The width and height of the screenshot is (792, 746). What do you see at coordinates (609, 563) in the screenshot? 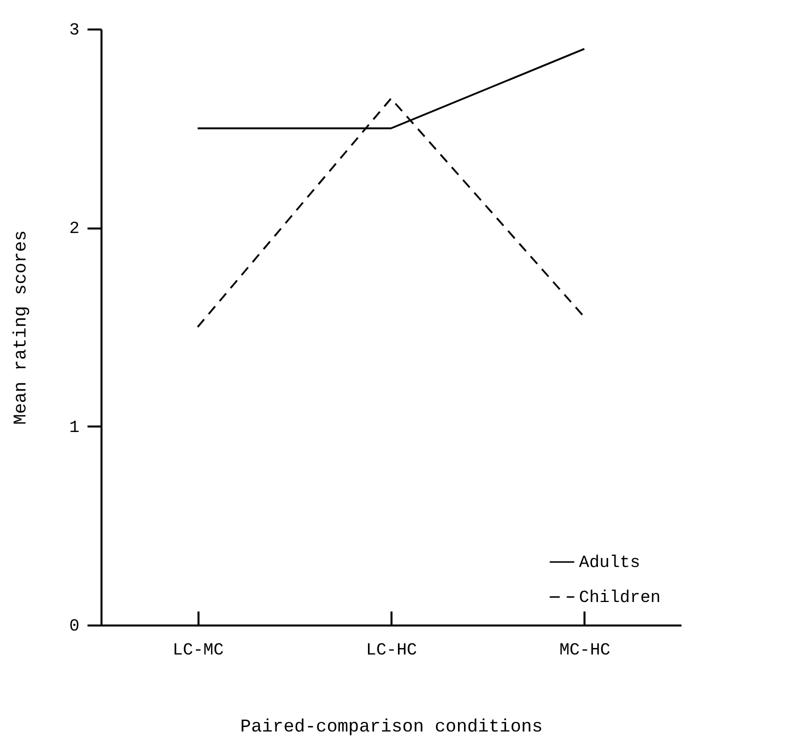
I see `legend-label: Adults` at bounding box center [609, 563].